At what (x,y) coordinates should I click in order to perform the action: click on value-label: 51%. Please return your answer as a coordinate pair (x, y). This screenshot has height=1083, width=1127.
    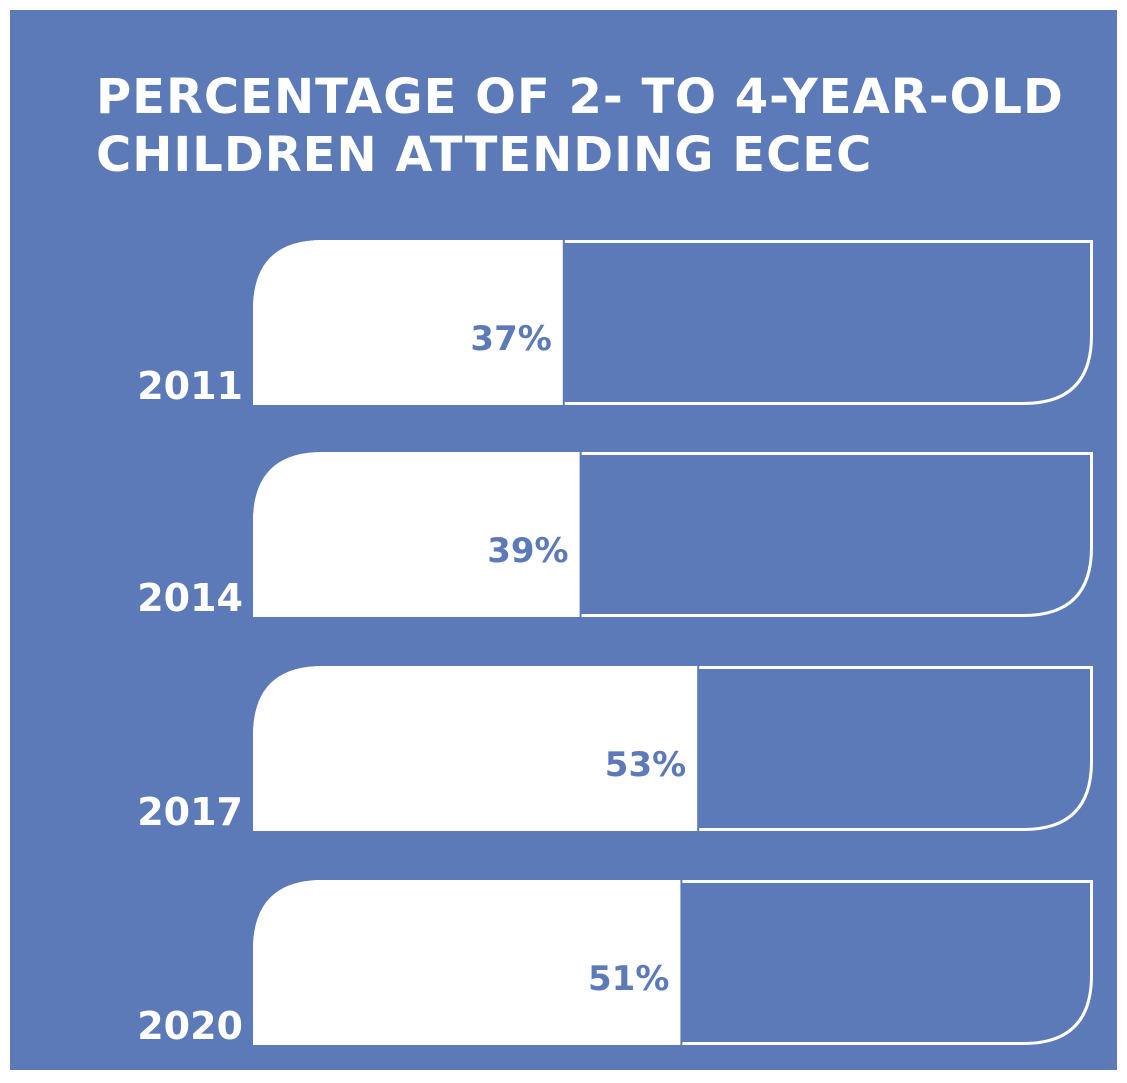
    Looking at the image, I should click on (628, 979).